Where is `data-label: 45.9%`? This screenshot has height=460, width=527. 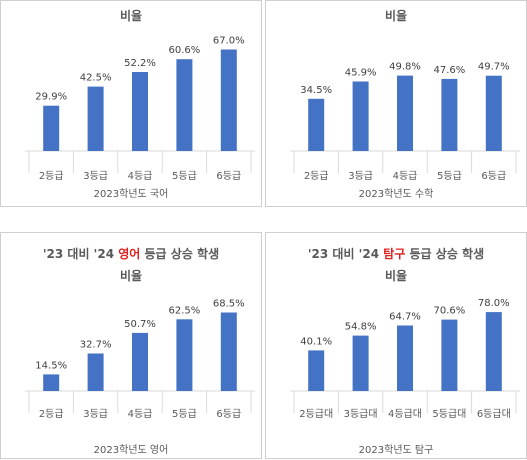
data-label: 45.9% is located at coordinates (361, 73).